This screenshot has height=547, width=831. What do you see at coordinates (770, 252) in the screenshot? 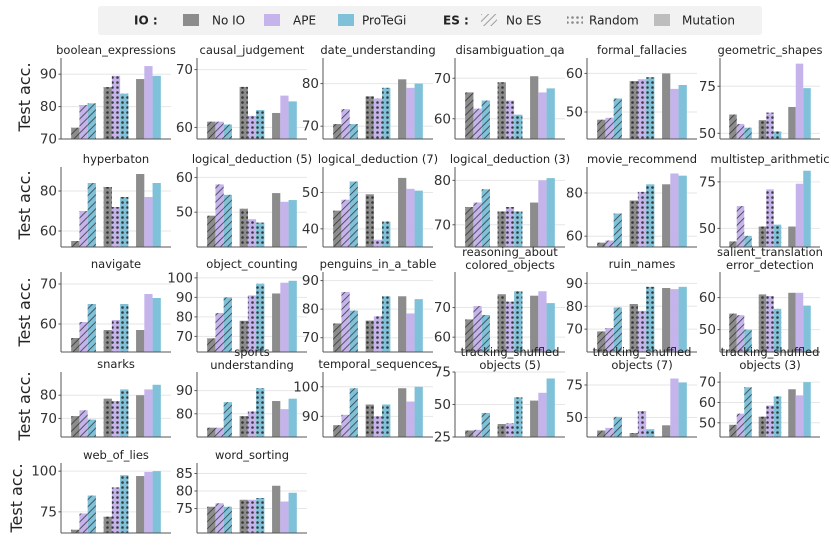
I see `panel-title-line: salient_translation` at bounding box center [770, 252].